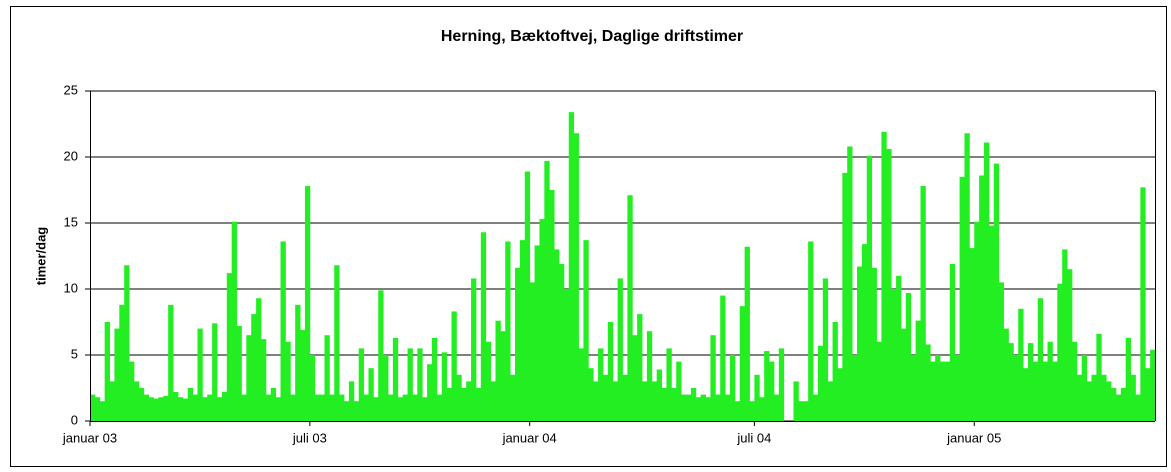 The width and height of the screenshot is (1171, 472). What do you see at coordinates (592, 36) in the screenshot?
I see `chart-title: Herning, Bæktoftvej, Daglige driftstimer` at bounding box center [592, 36].